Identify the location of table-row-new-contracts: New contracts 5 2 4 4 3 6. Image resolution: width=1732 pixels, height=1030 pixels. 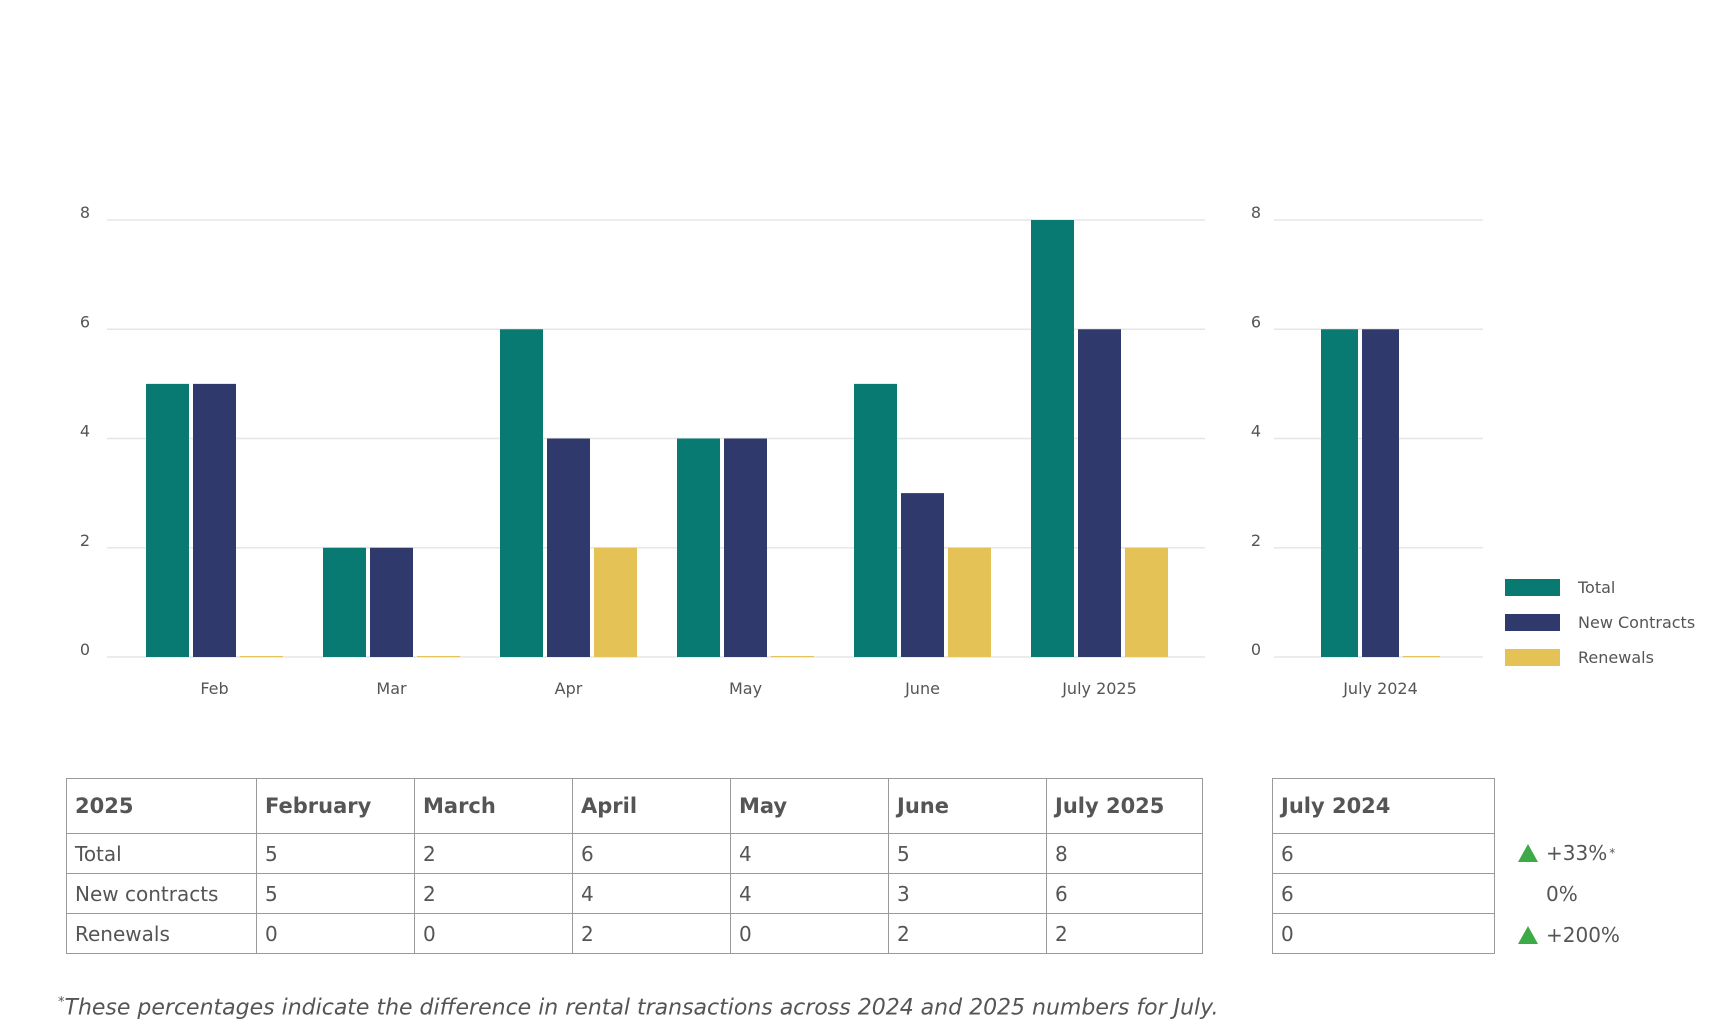
(634, 893).